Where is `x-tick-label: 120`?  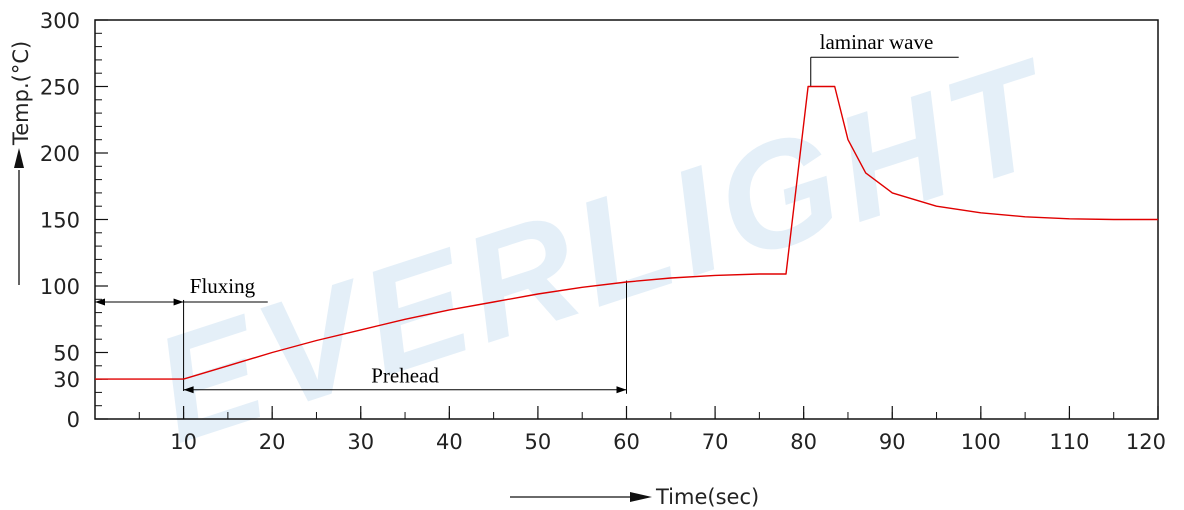
x-tick-label: 120 is located at coordinates (1146, 442).